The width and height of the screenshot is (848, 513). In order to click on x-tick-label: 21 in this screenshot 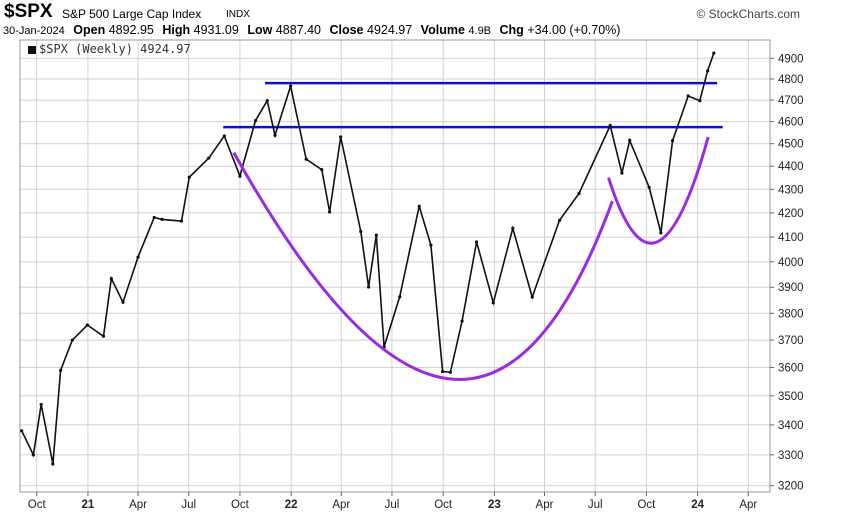, I will do `click(88, 505)`.